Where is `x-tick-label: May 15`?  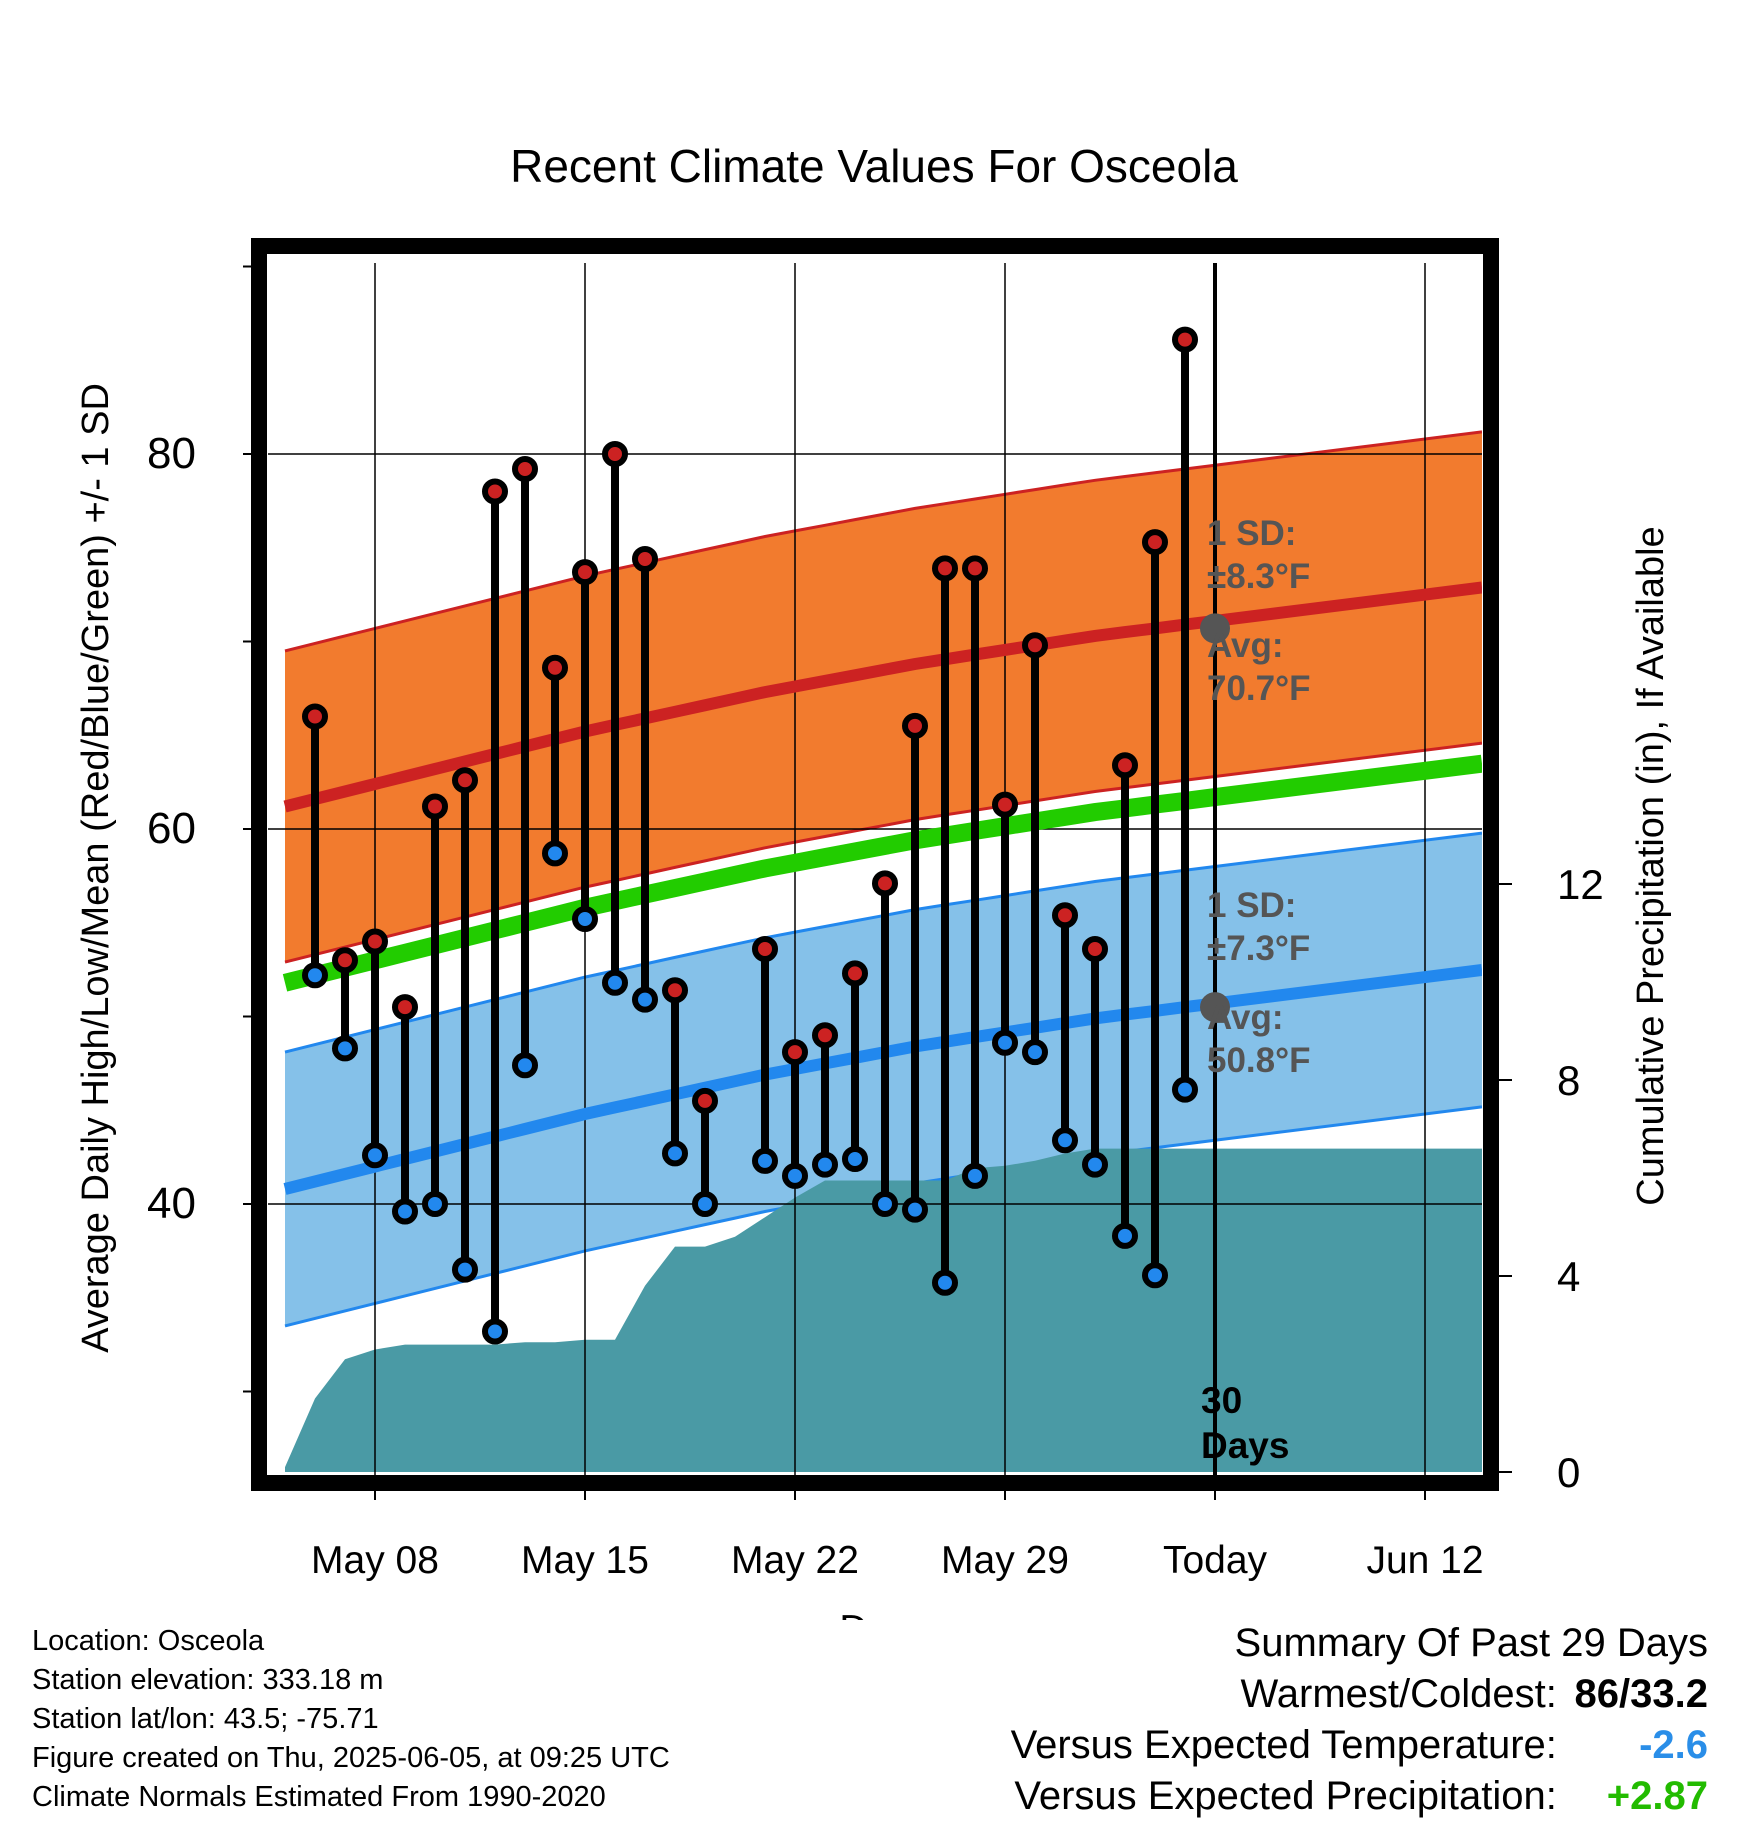 x-tick-label: May 15 is located at coordinates (585, 1560).